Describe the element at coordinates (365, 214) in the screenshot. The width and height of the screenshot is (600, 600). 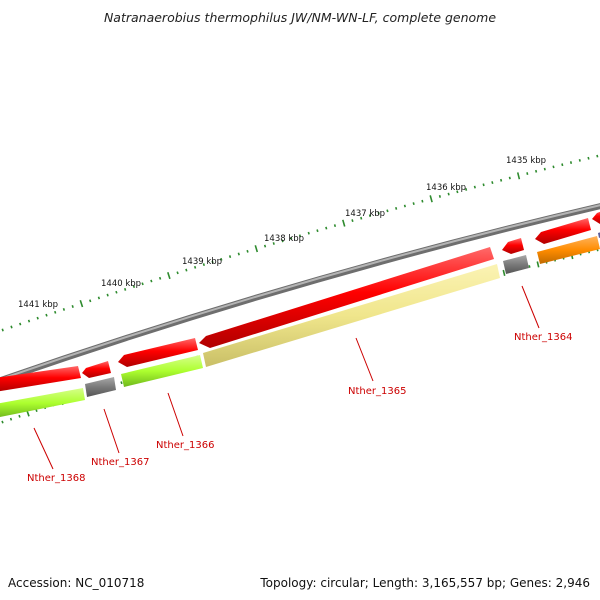
I see `scale-label-1437: 1437 kbp` at that location.